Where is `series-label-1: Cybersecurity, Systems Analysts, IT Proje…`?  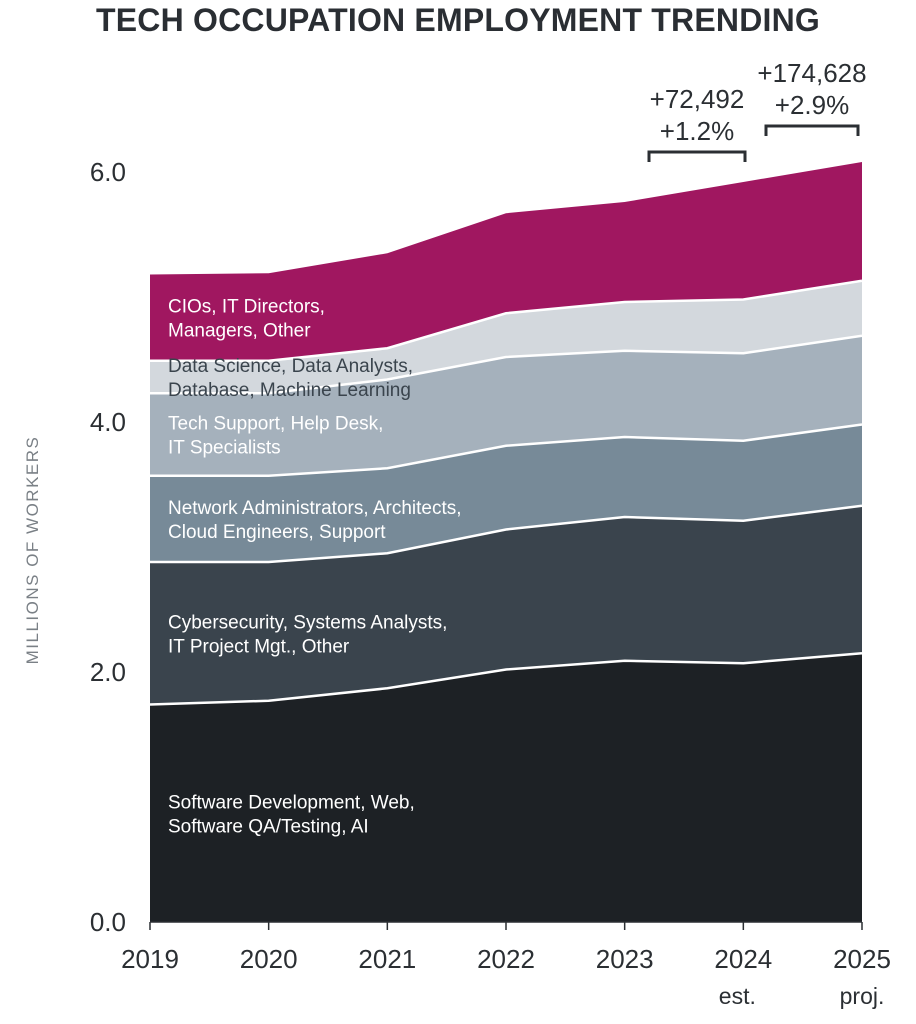 series-label-1: Cybersecurity, Systems Analysts, IT Proje… is located at coordinates (307, 634).